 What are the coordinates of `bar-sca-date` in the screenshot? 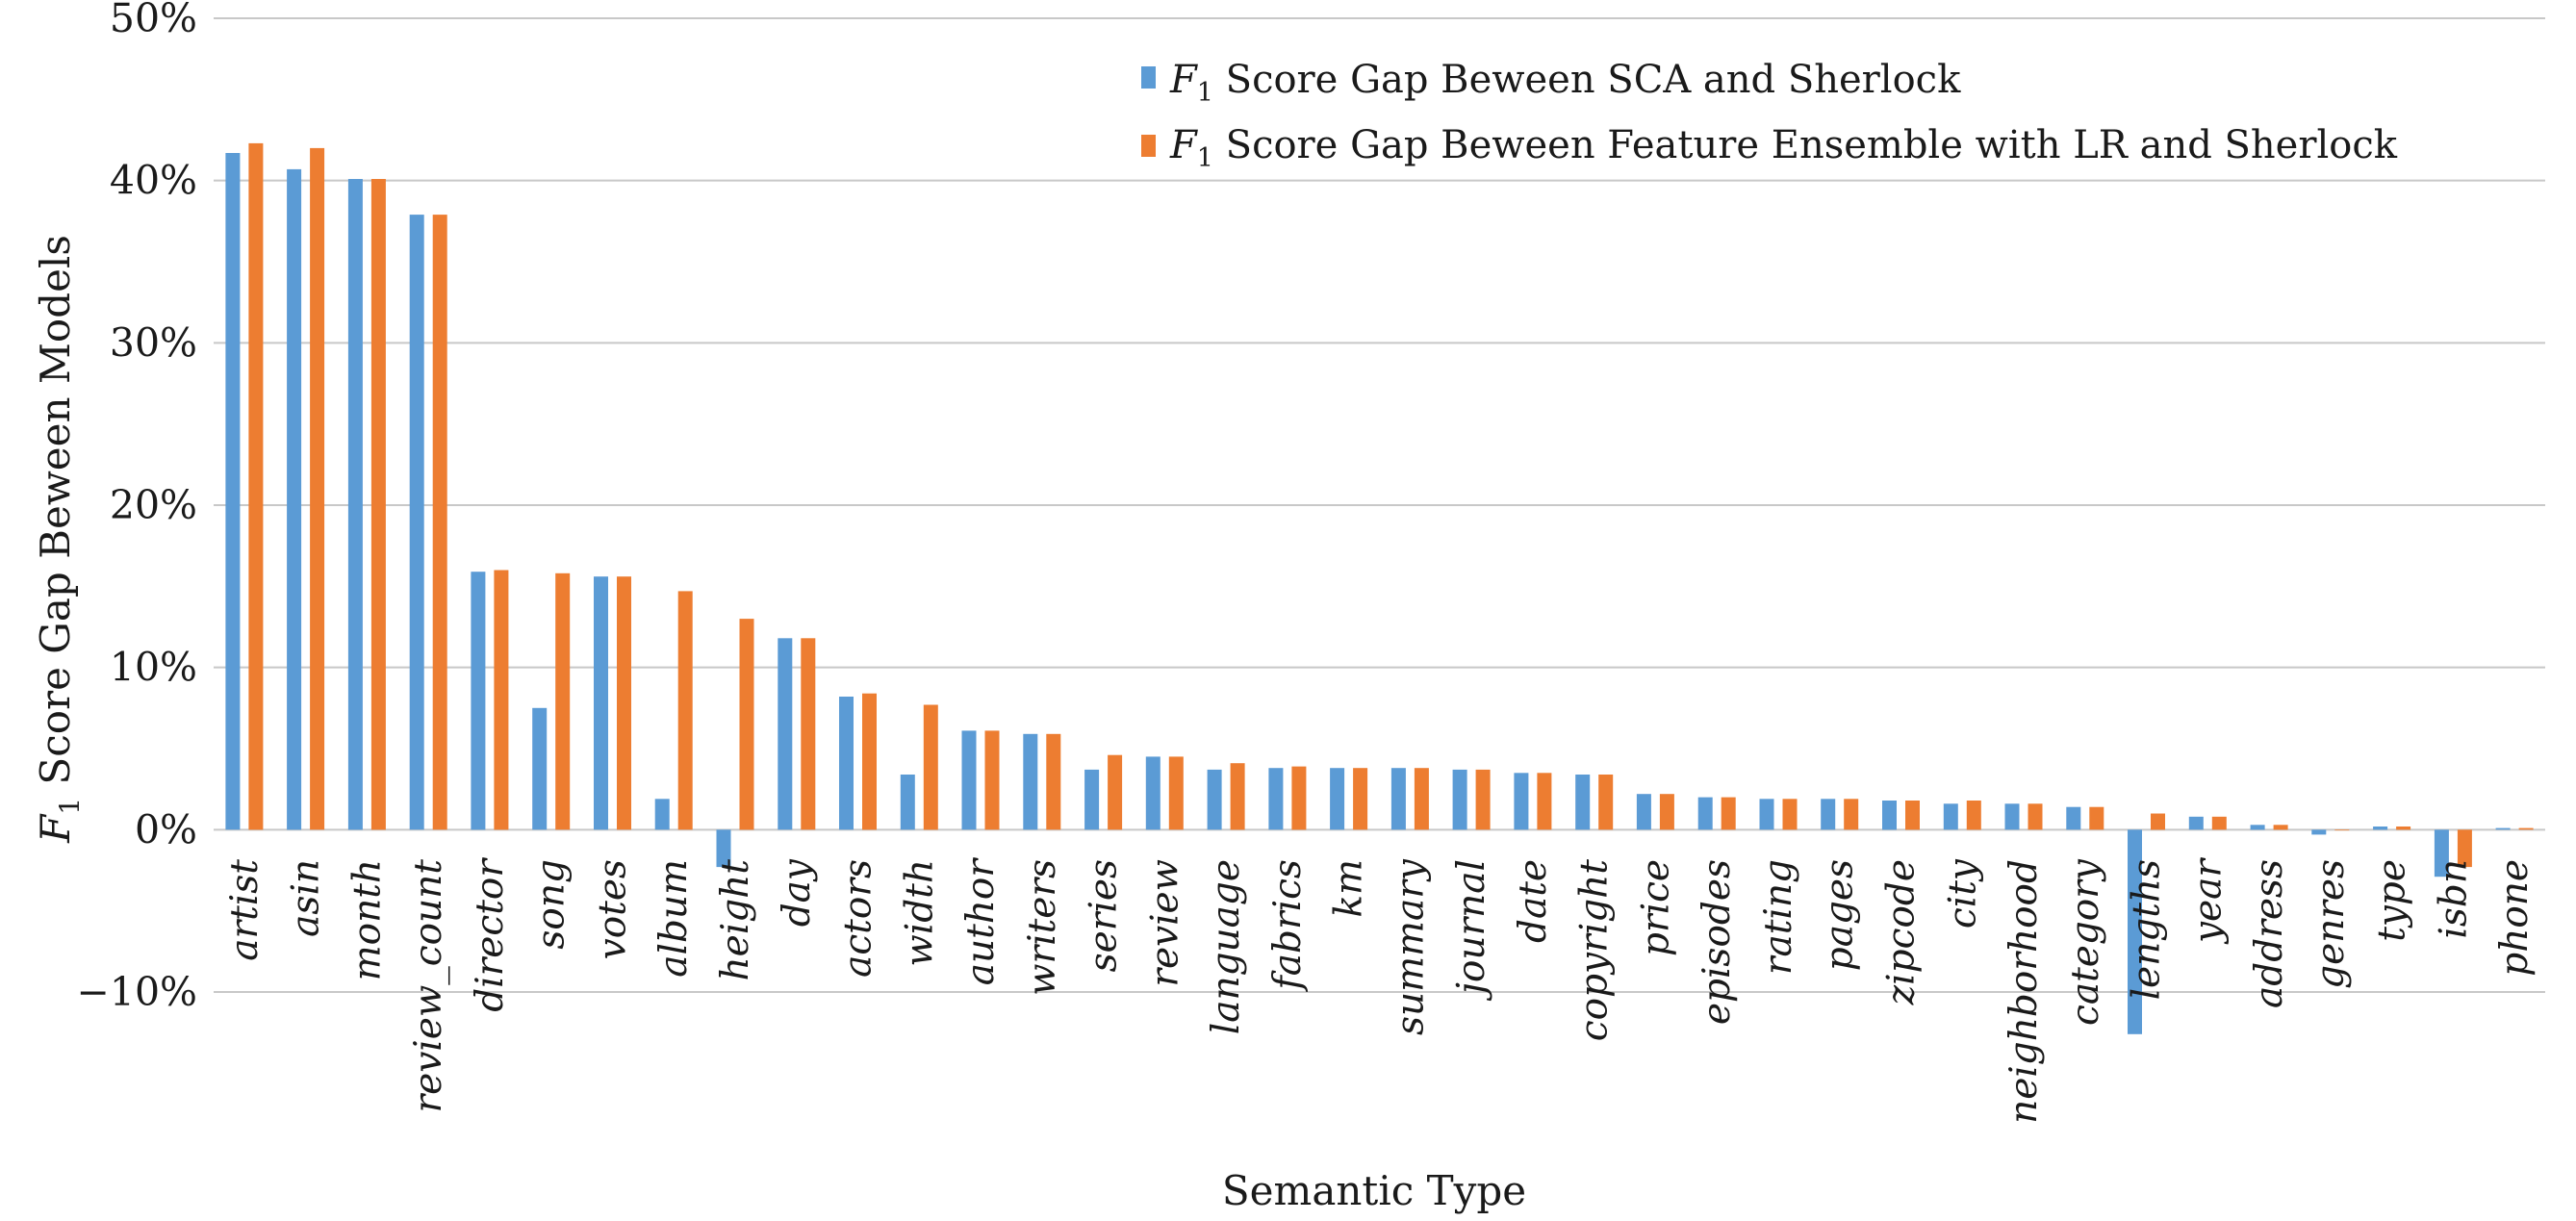 It's located at (1521, 801).